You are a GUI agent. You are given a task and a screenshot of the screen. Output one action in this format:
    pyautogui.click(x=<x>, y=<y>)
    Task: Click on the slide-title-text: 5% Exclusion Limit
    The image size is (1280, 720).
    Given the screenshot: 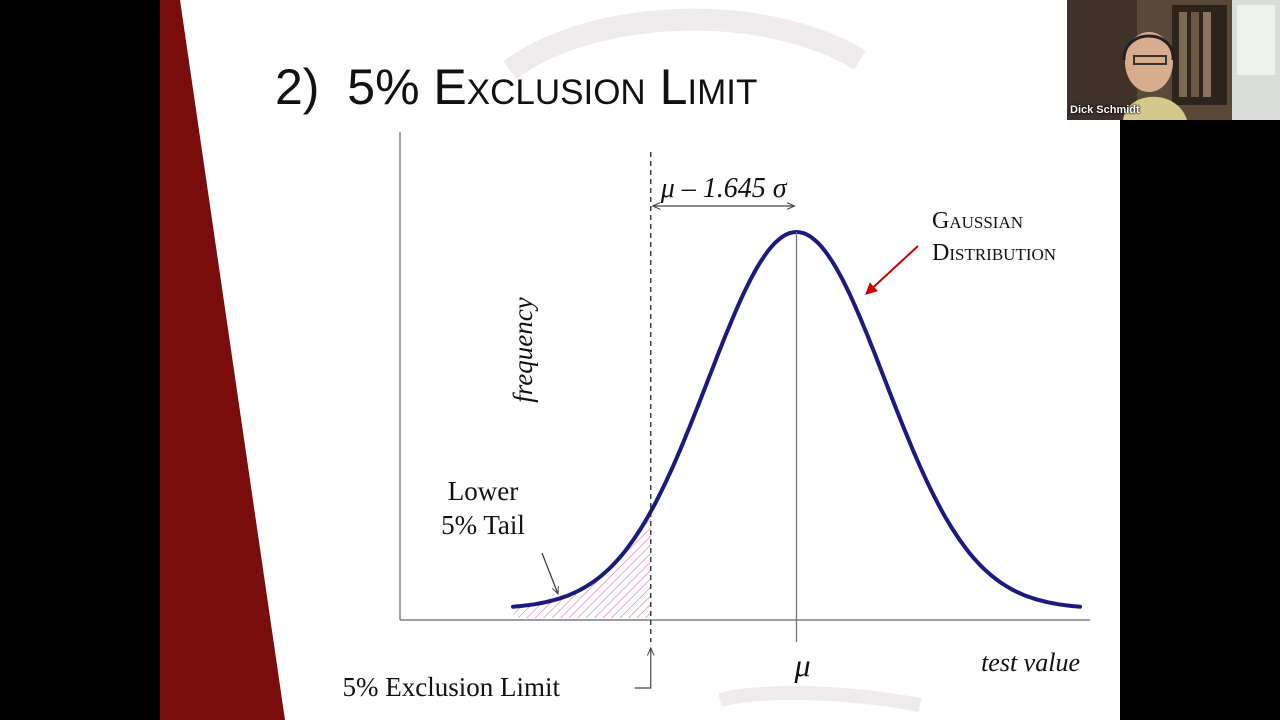 What is the action you would take?
    pyautogui.click(x=552, y=87)
    